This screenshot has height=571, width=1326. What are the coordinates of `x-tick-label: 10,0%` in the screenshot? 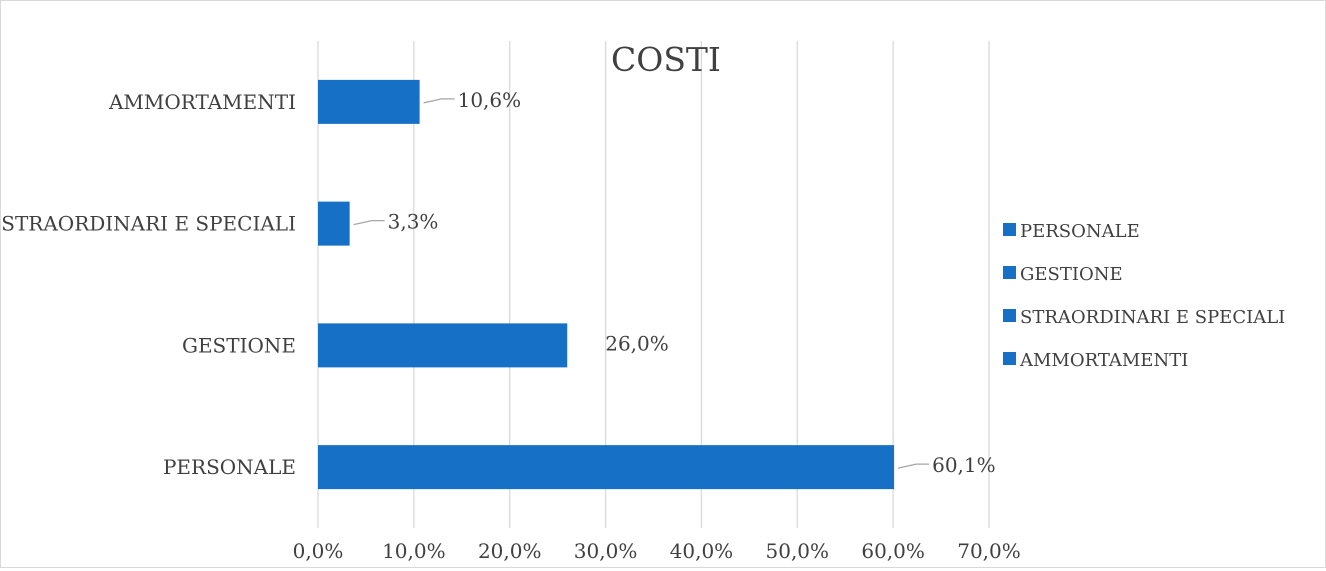 It's located at (414, 551).